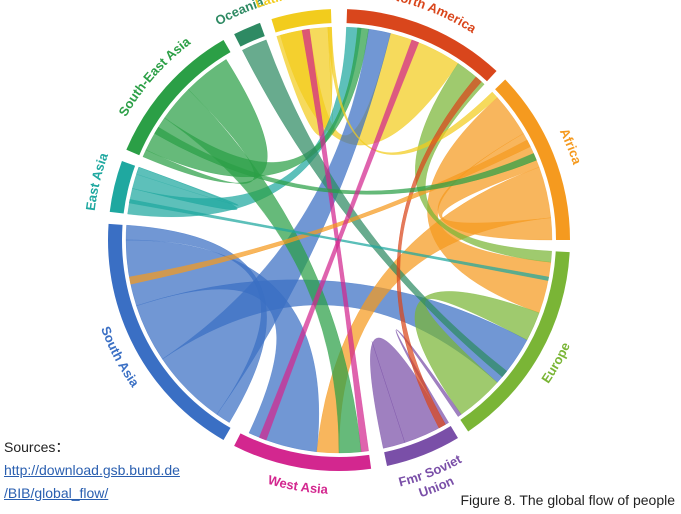 The height and width of the screenshot is (514, 681). Describe the element at coordinates (297, 484) in the screenshot. I see `label-west-asia: West Asia` at that location.